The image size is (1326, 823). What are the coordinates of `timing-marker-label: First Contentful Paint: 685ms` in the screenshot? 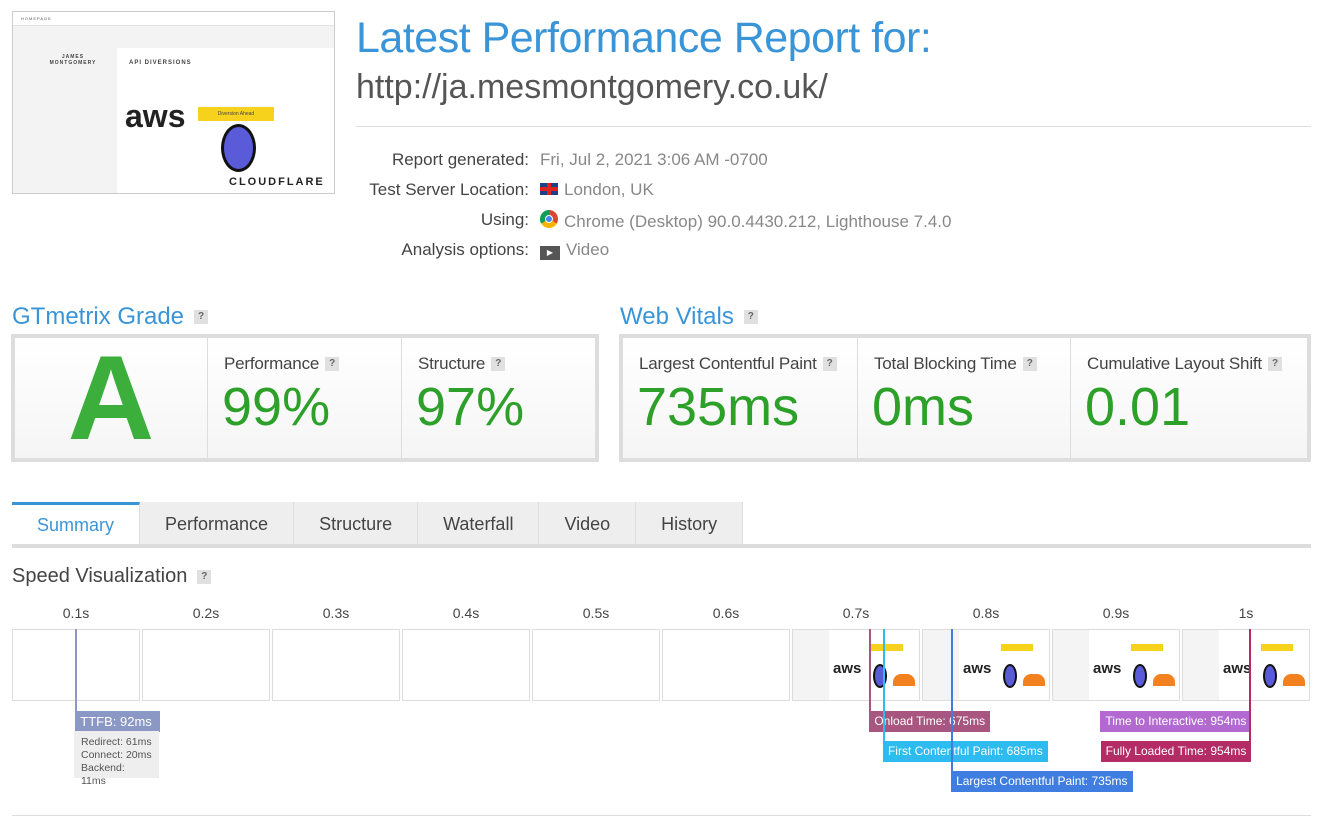 It's located at (965, 751).